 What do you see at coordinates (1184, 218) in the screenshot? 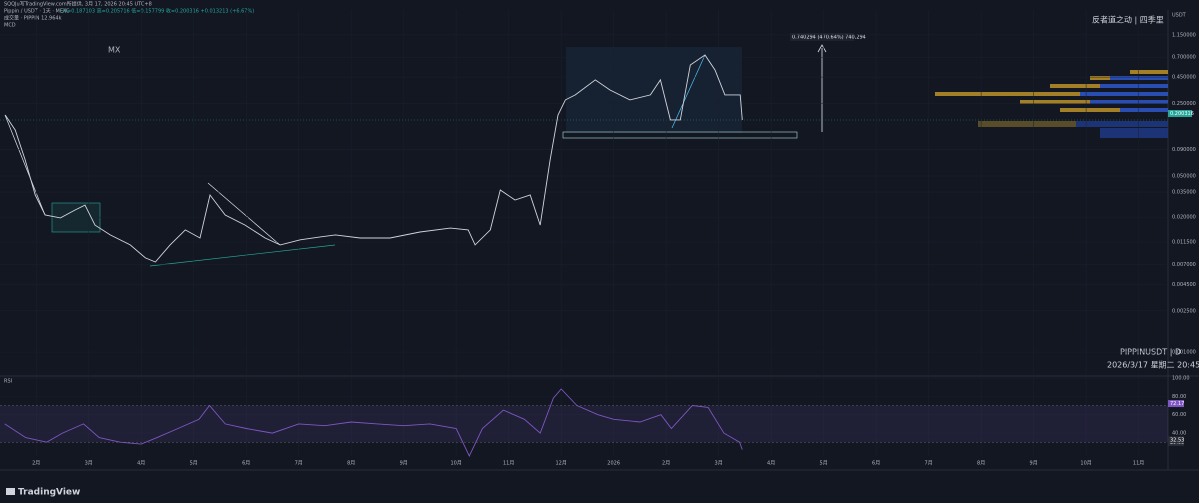
I see `y-tick-label: 0.020000` at bounding box center [1184, 218].